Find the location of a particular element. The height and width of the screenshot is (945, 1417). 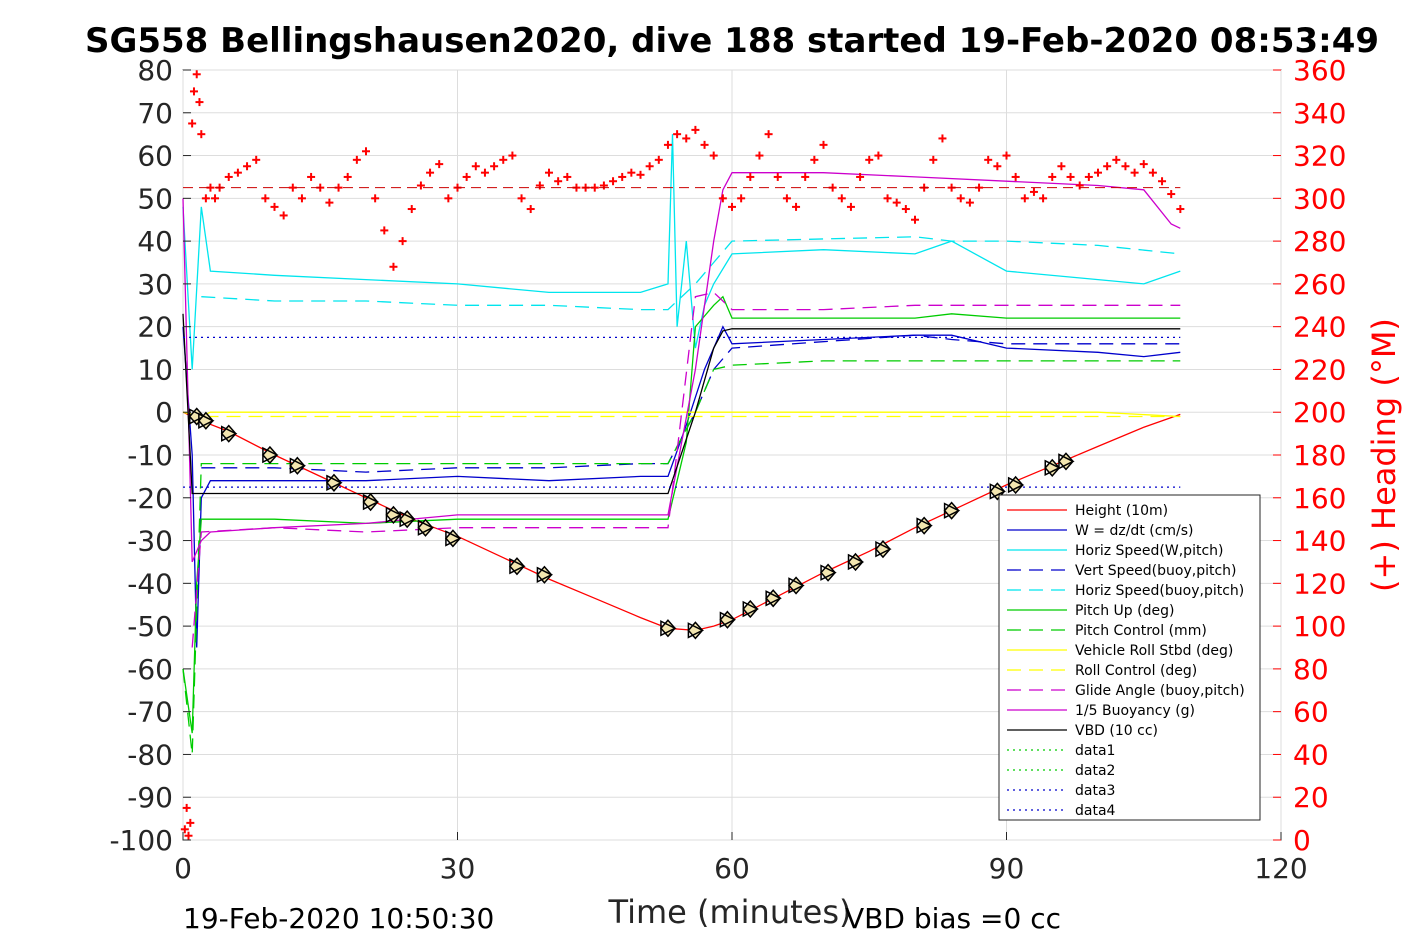

legend-label: VBD (10 cc) is located at coordinates (1116, 731).